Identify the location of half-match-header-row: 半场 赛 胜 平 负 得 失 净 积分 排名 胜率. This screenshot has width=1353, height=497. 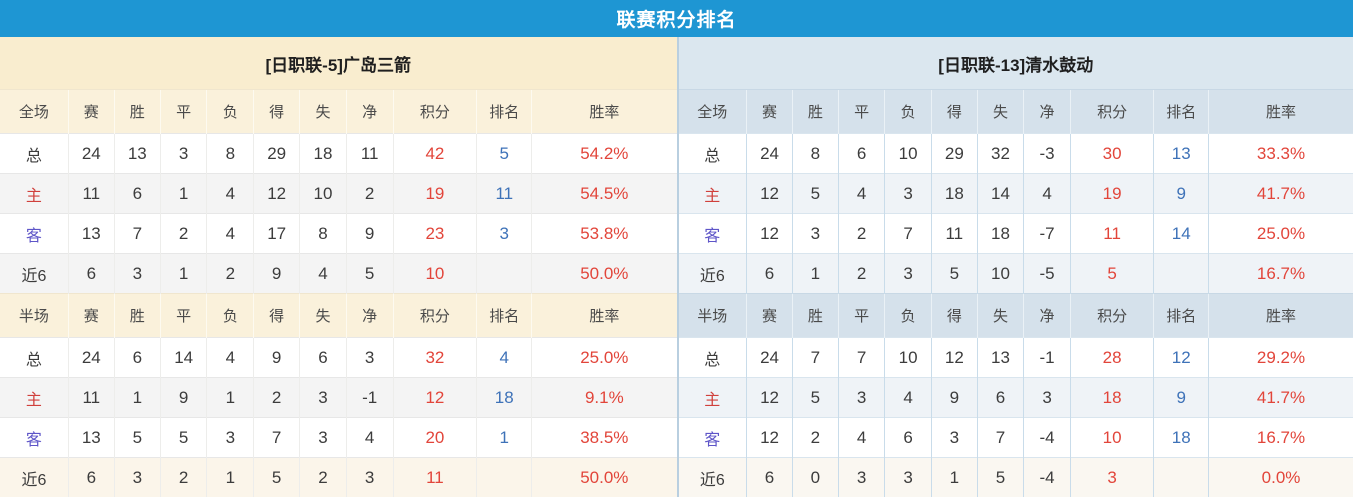
(1015, 315).